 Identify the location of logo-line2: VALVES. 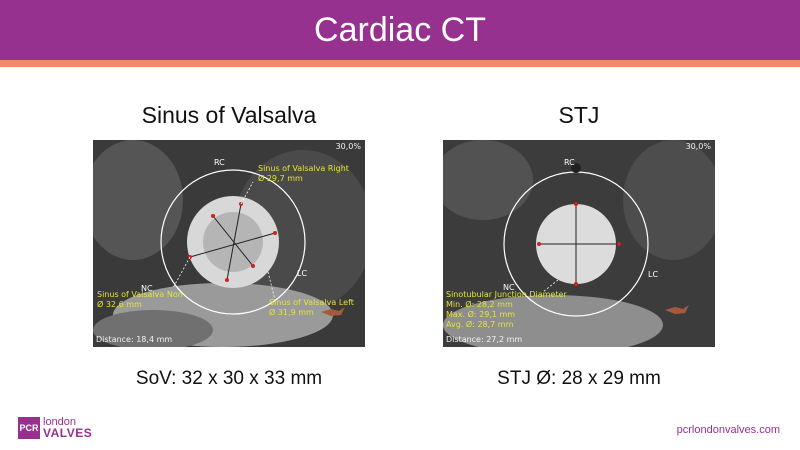
(68, 433).